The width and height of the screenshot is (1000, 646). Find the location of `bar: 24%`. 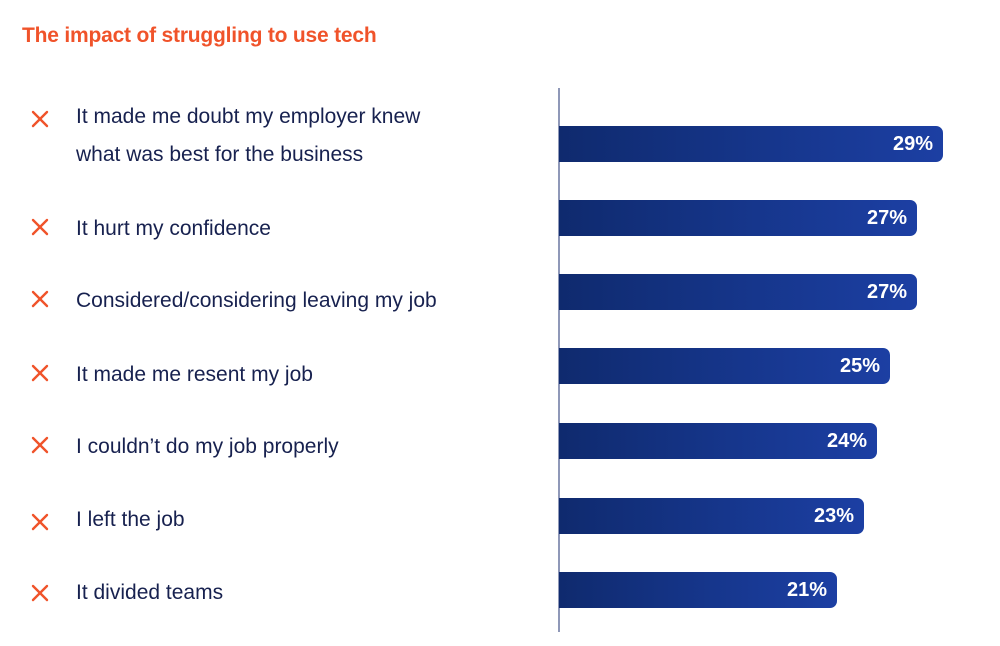

bar: 24% is located at coordinates (718, 441).